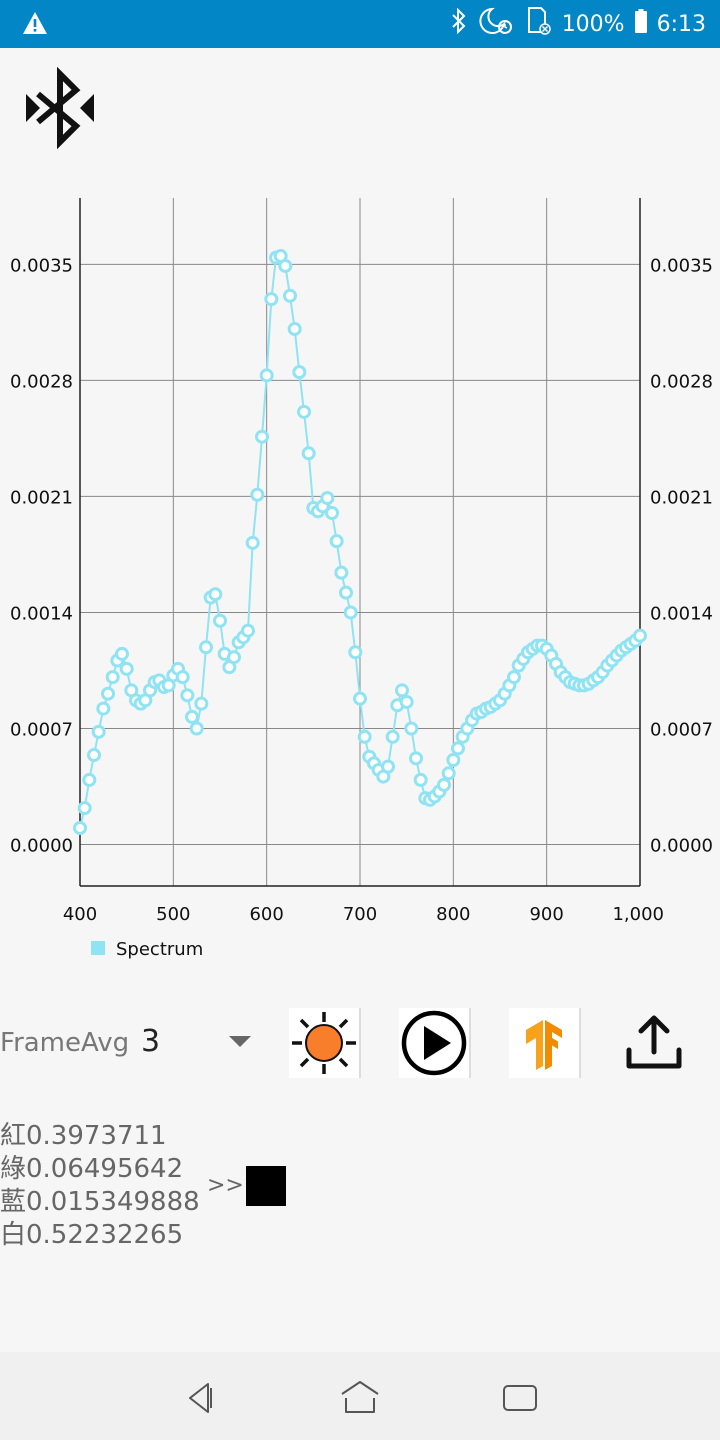  I want to click on navigation-bar, so click(360, 1396).